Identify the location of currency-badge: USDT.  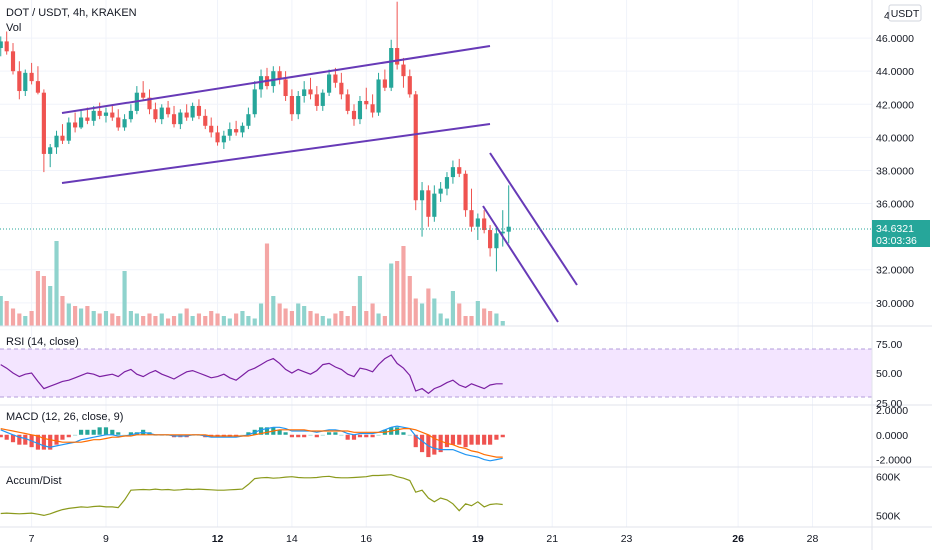
(905, 13).